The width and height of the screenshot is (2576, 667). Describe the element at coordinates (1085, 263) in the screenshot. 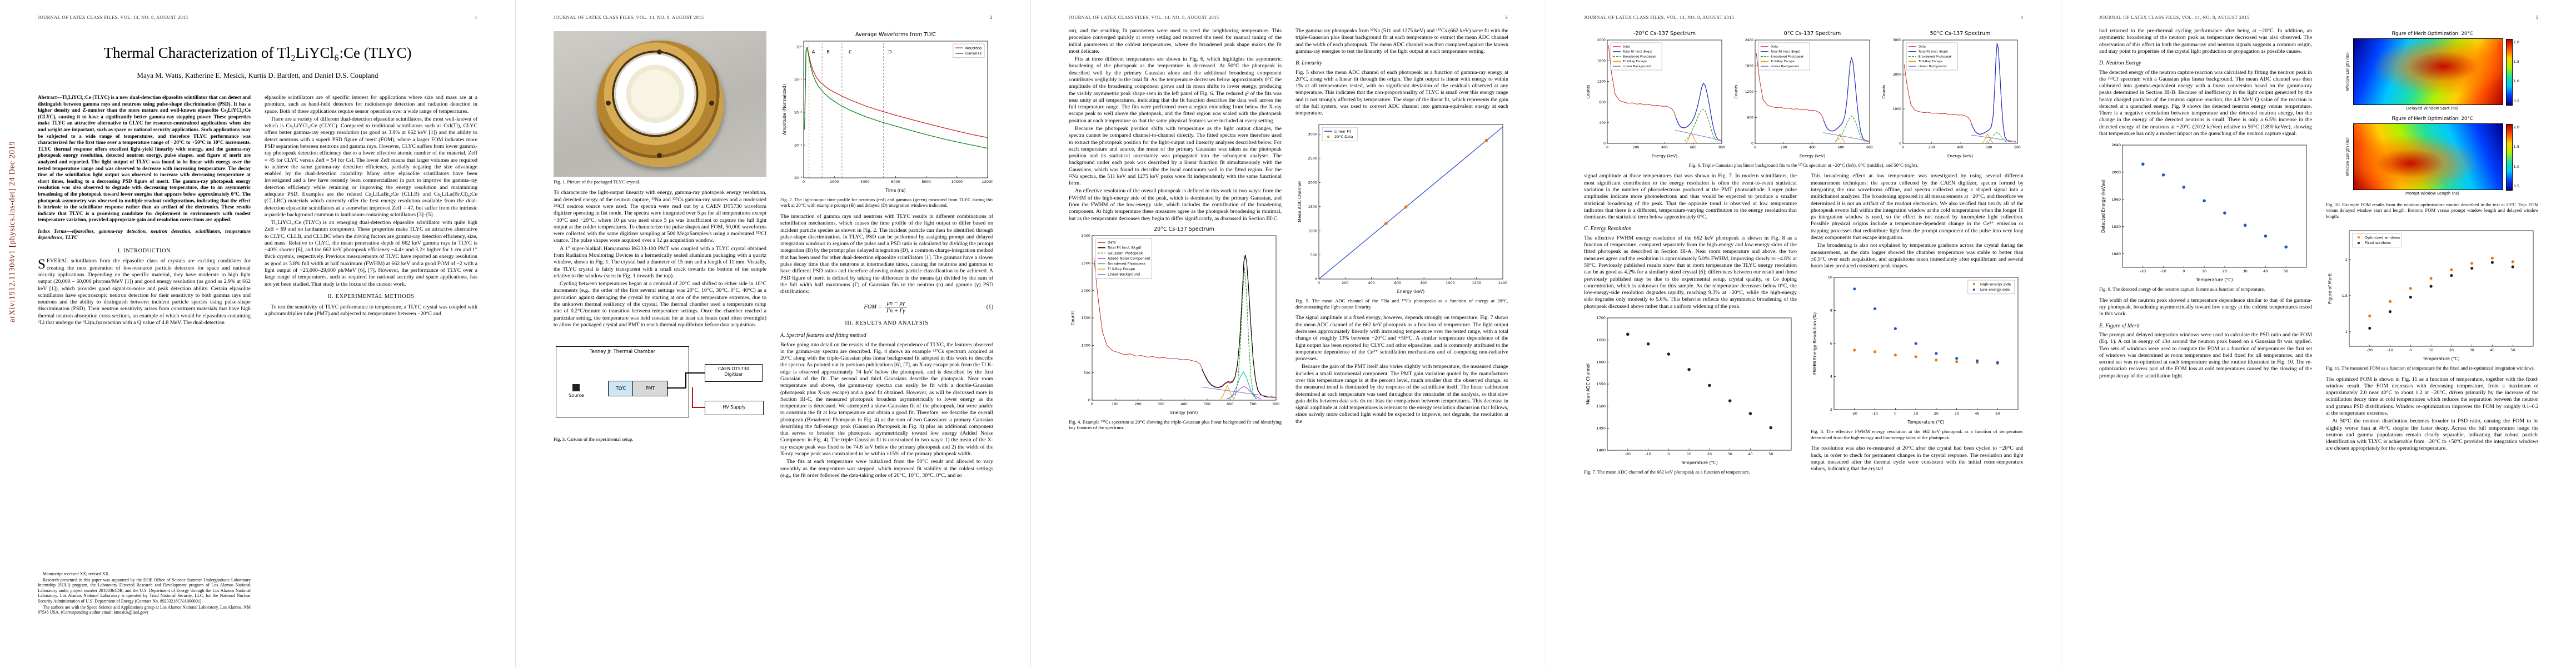

I see `svg-text: 2500` at that location.